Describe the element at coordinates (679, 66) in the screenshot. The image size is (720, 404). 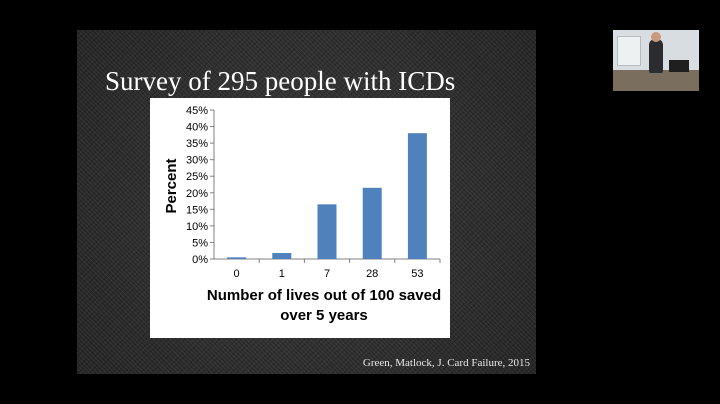
I see `webcam-monitor` at that location.